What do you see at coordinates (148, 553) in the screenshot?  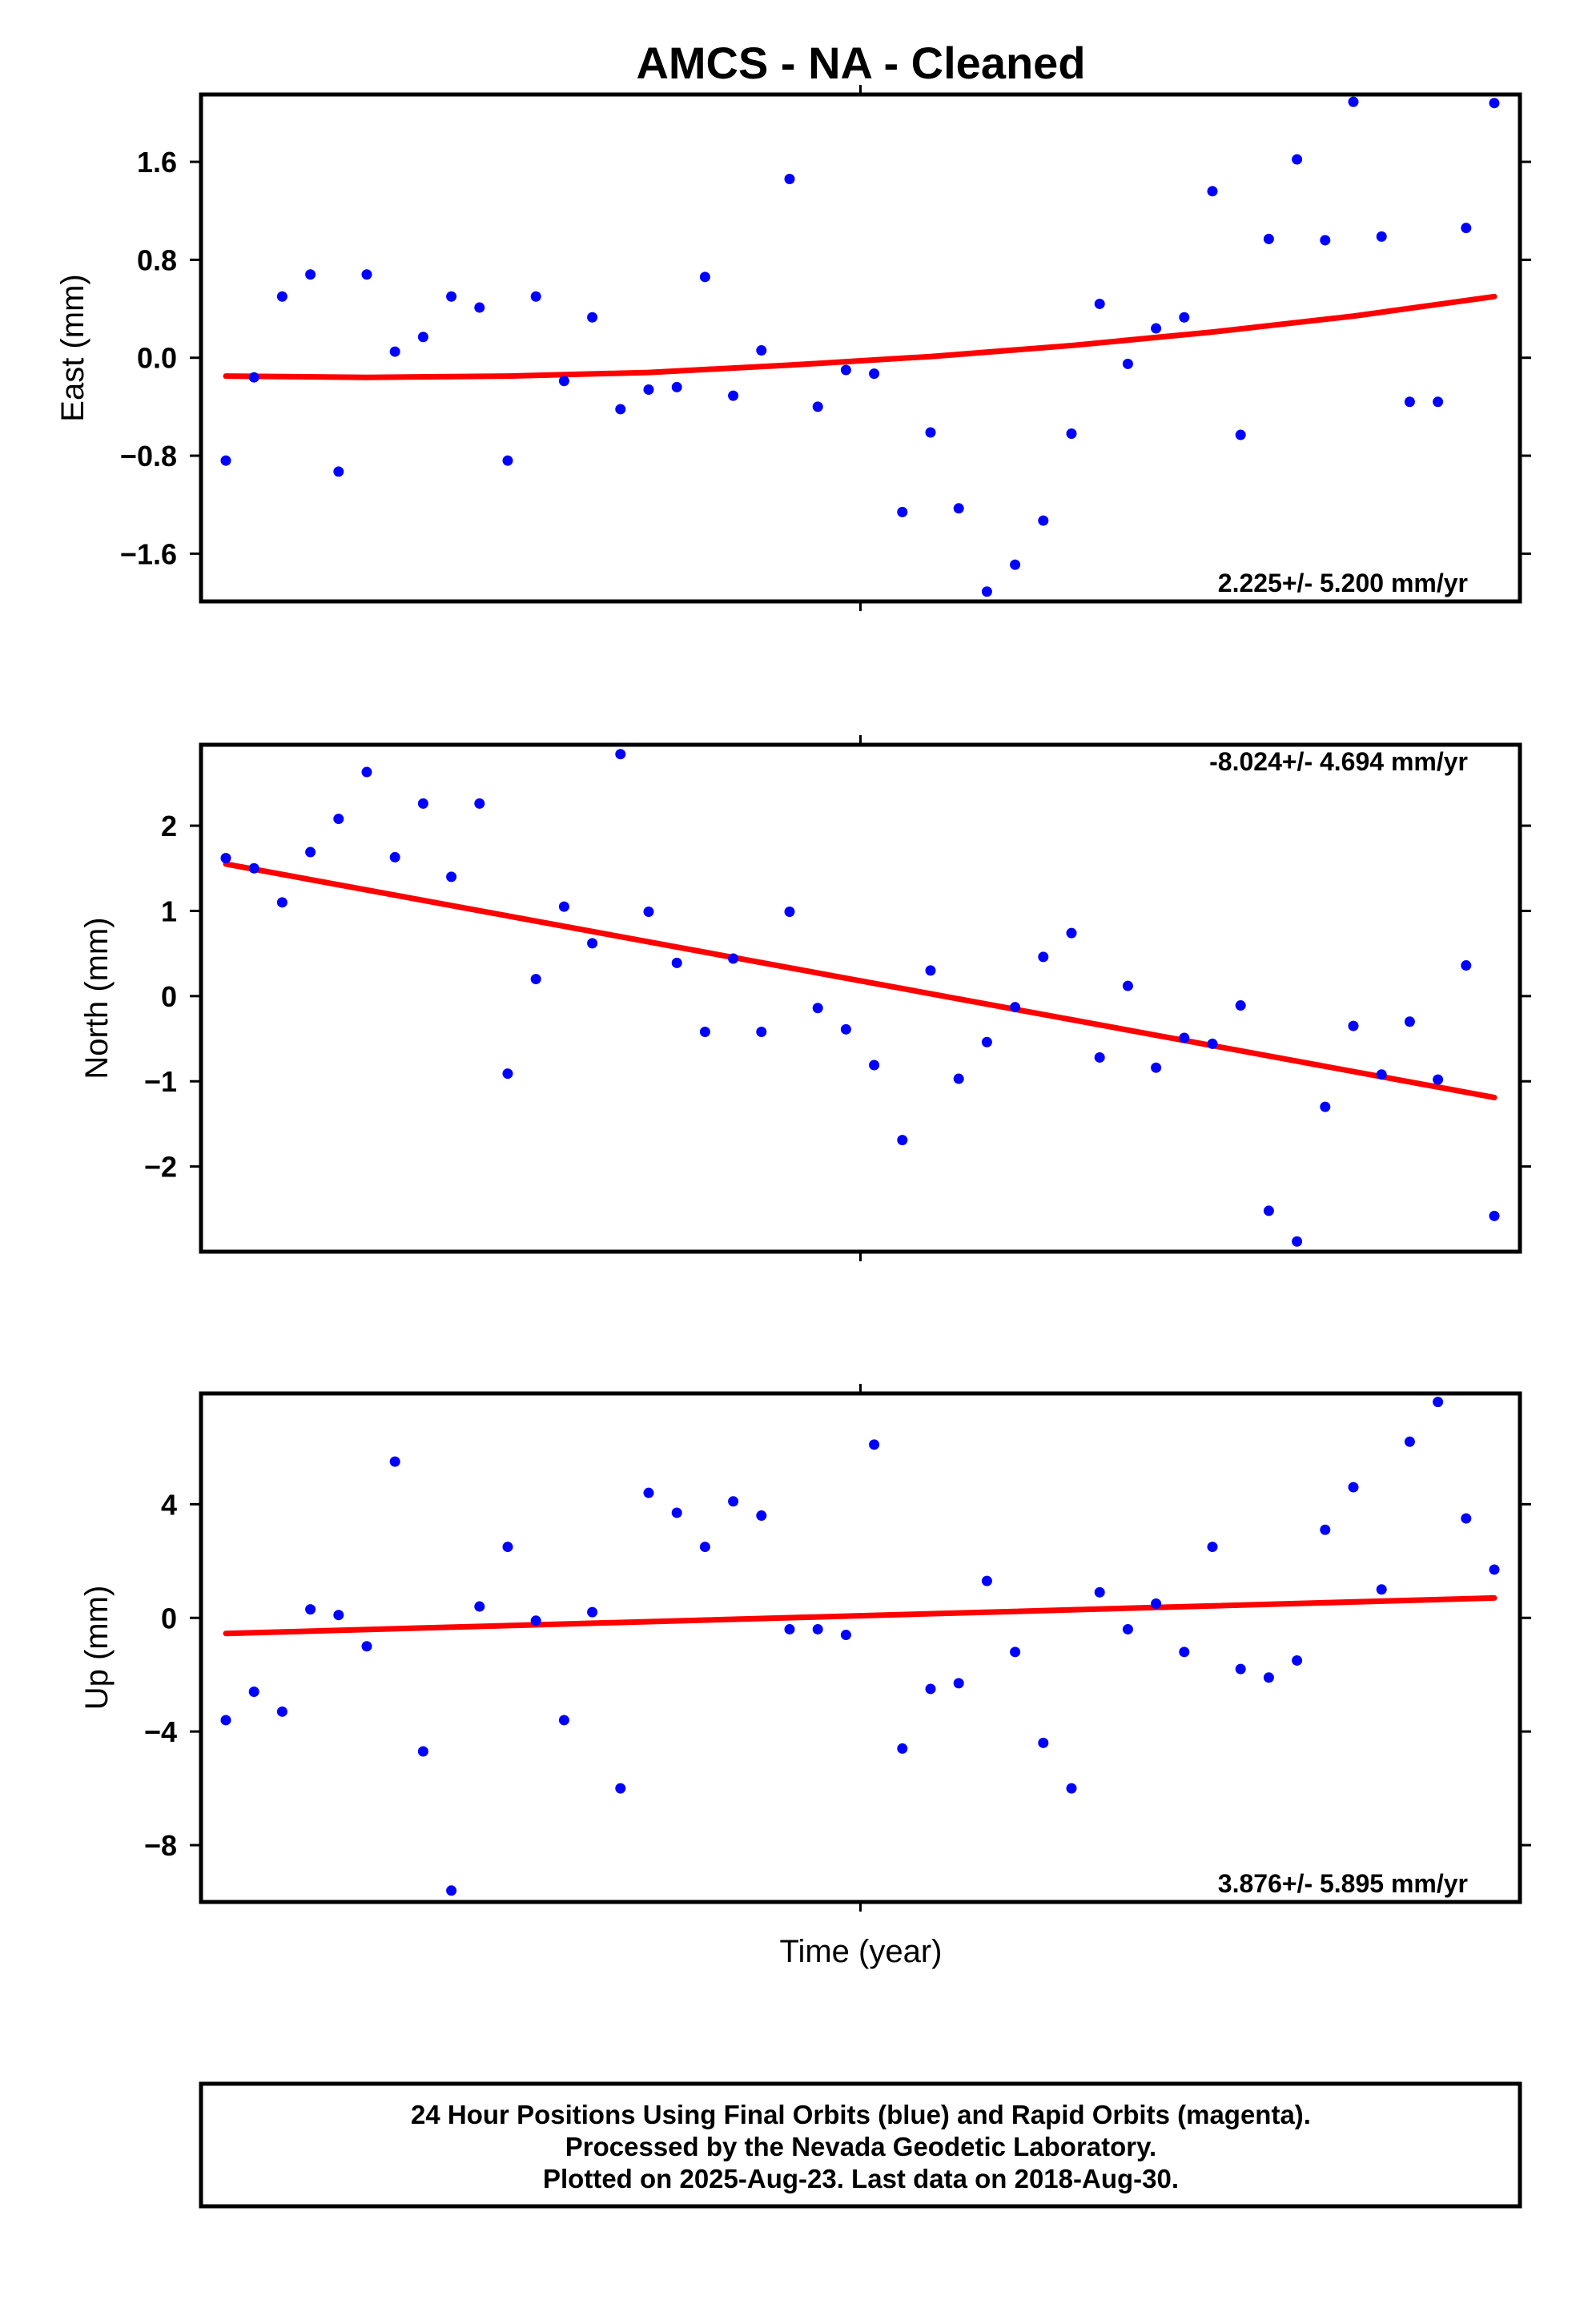 I see `y-tick-label: −1.6` at bounding box center [148, 553].